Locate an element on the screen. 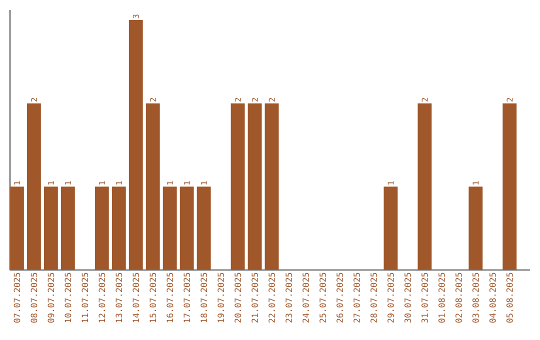 This screenshot has height=340, width=540. x-tick-label: 04.08.2025 is located at coordinates (492, 297).